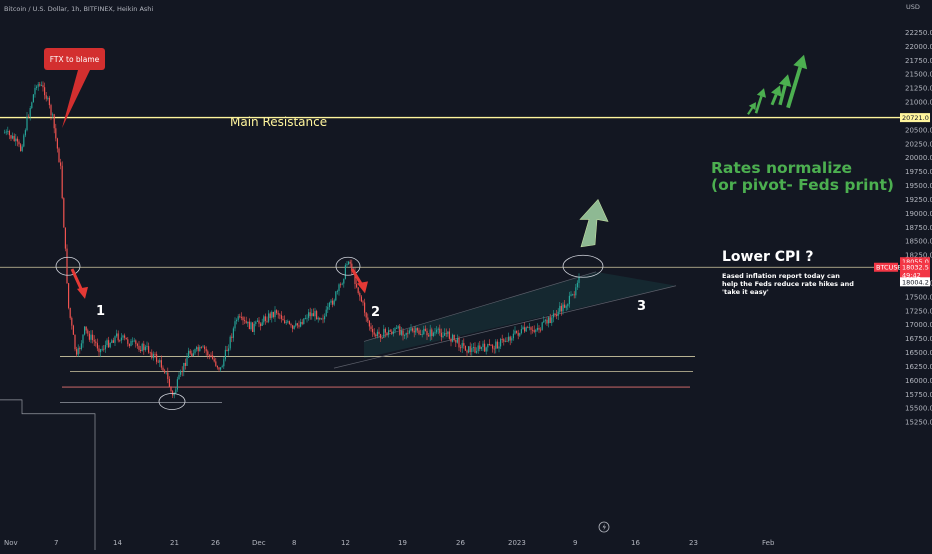 This screenshot has height=554, width=932. What do you see at coordinates (918, 381) in the screenshot?
I see `y-tick-label: 16000.0` at bounding box center [918, 381].